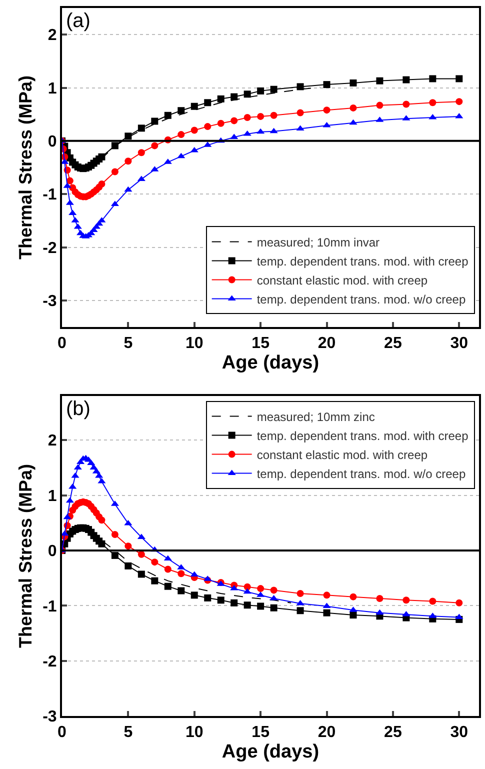 The height and width of the screenshot is (769, 485). What do you see at coordinates (315, 417) in the screenshot?
I see `legend-label: measured; 10mm zinc` at bounding box center [315, 417].